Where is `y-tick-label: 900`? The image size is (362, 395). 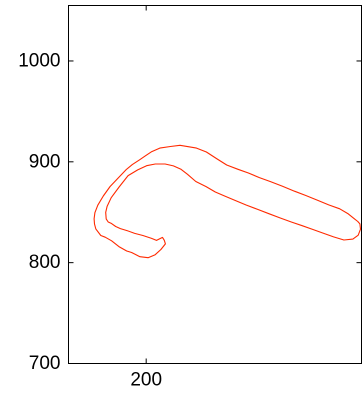 y-tick-label: 900 is located at coordinates (45, 161).